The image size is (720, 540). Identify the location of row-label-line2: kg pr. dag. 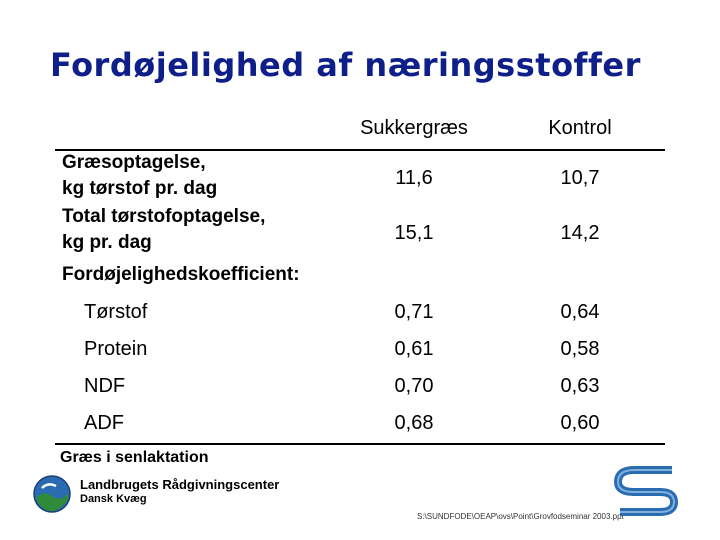
(107, 242).